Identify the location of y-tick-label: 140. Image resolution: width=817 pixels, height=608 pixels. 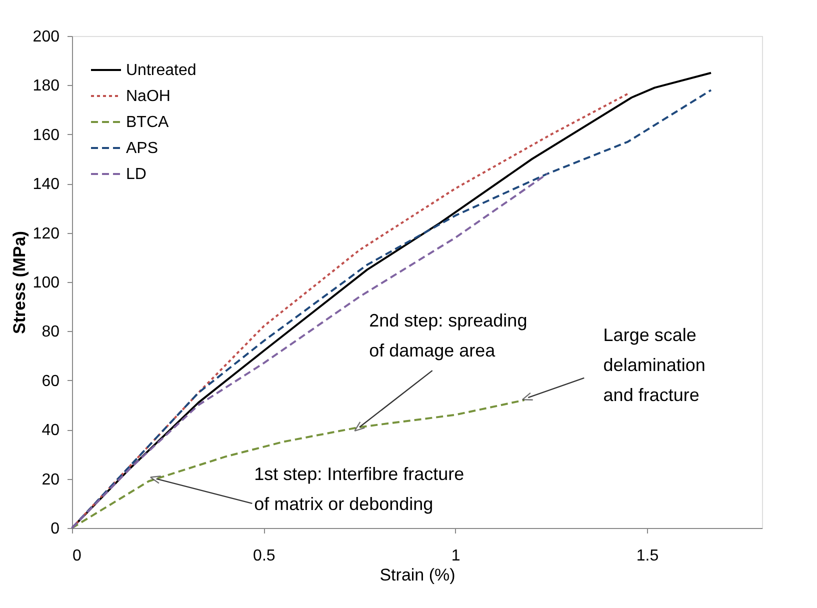
(46, 185).